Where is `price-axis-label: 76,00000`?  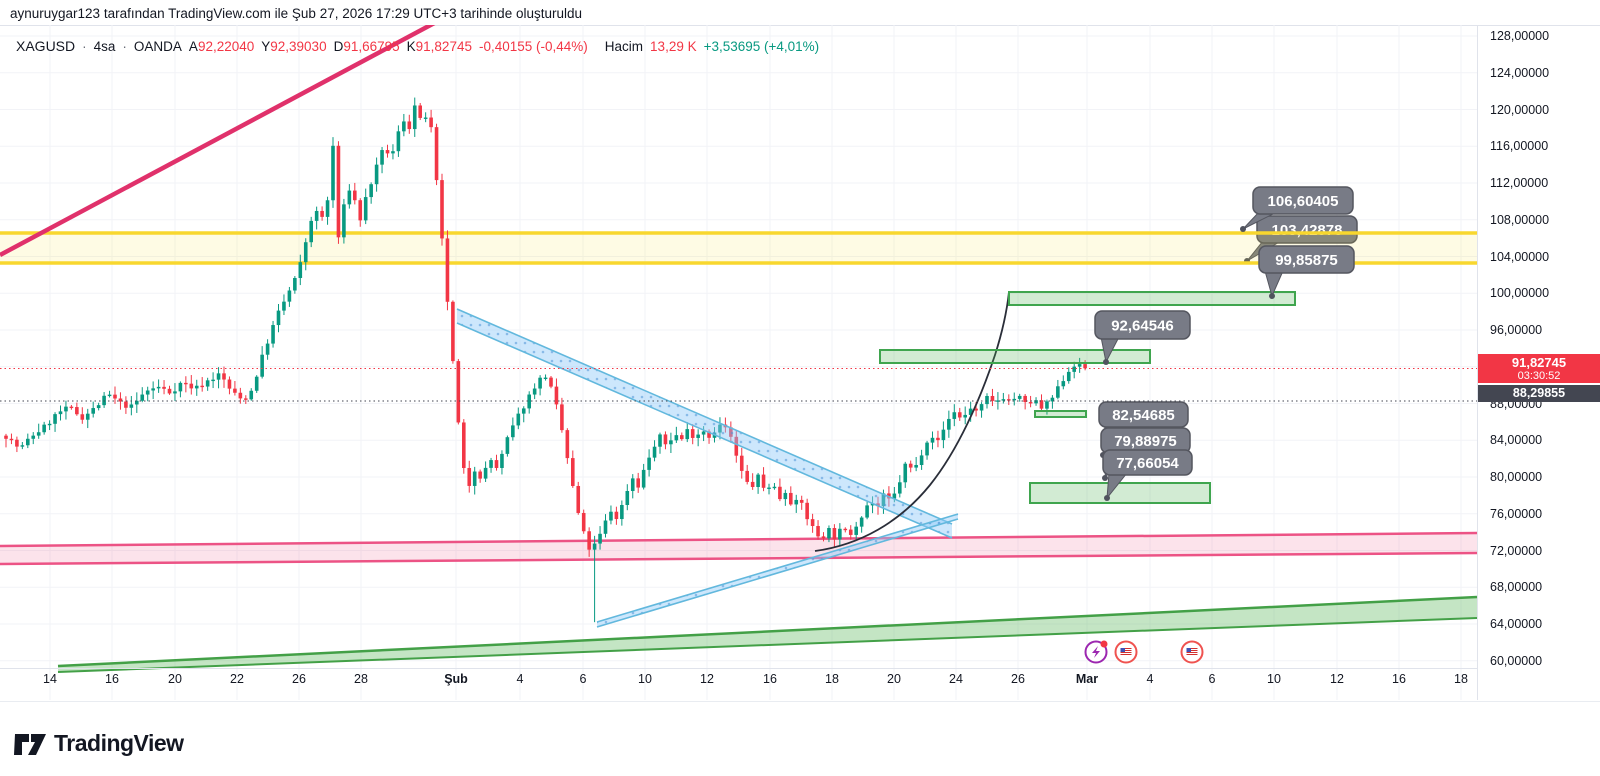
price-axis-label: 76,00000 is located at coordinates (1516, 513).